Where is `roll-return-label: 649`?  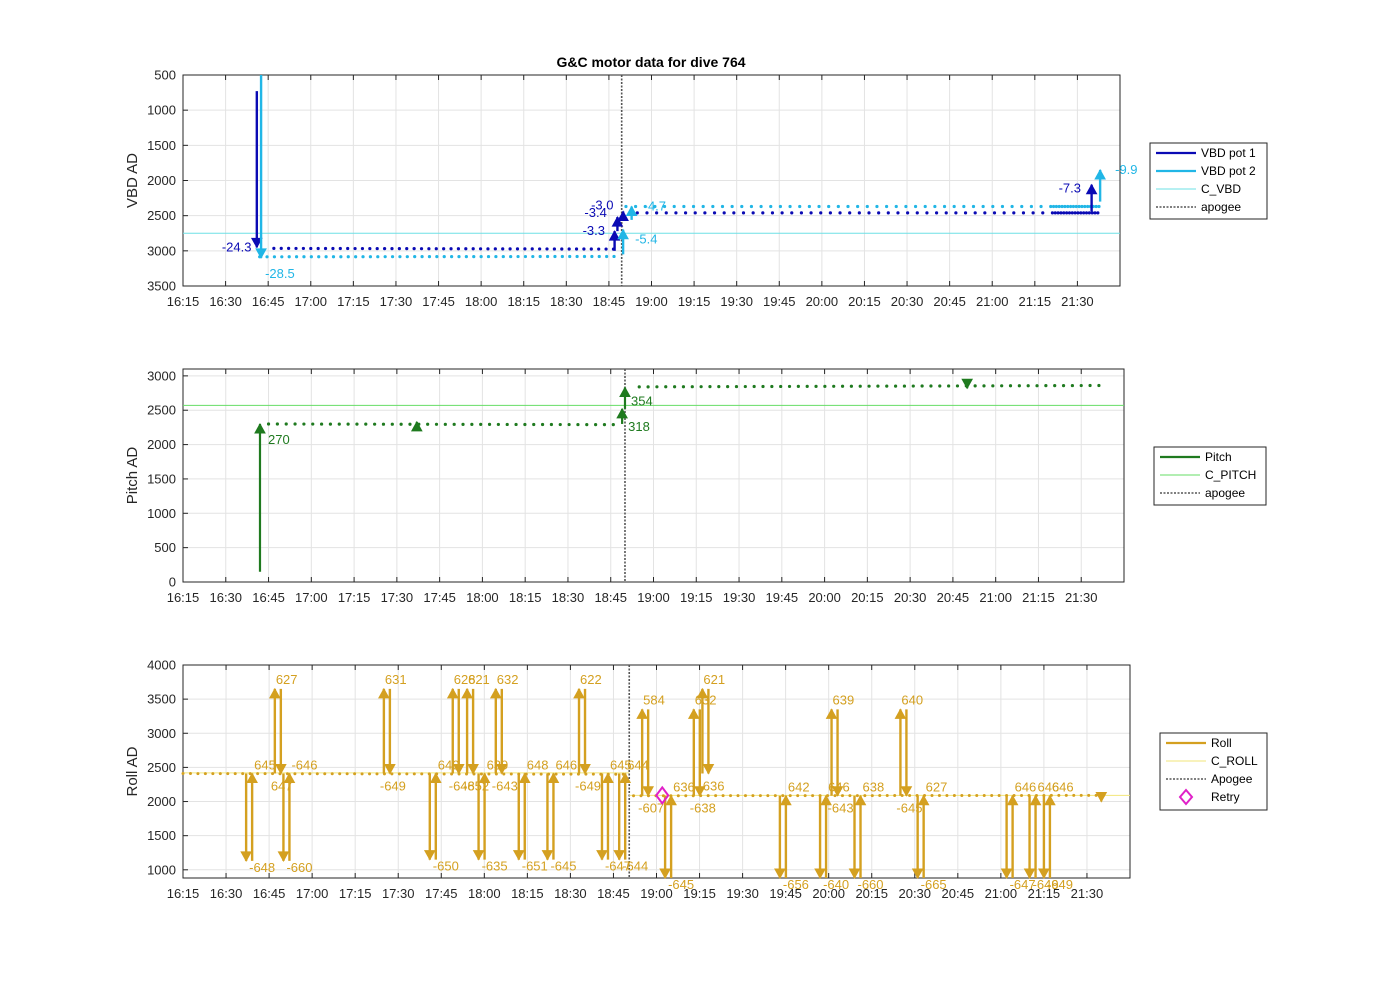
roll-return-label: 649 is located at coordinates (449, 765).